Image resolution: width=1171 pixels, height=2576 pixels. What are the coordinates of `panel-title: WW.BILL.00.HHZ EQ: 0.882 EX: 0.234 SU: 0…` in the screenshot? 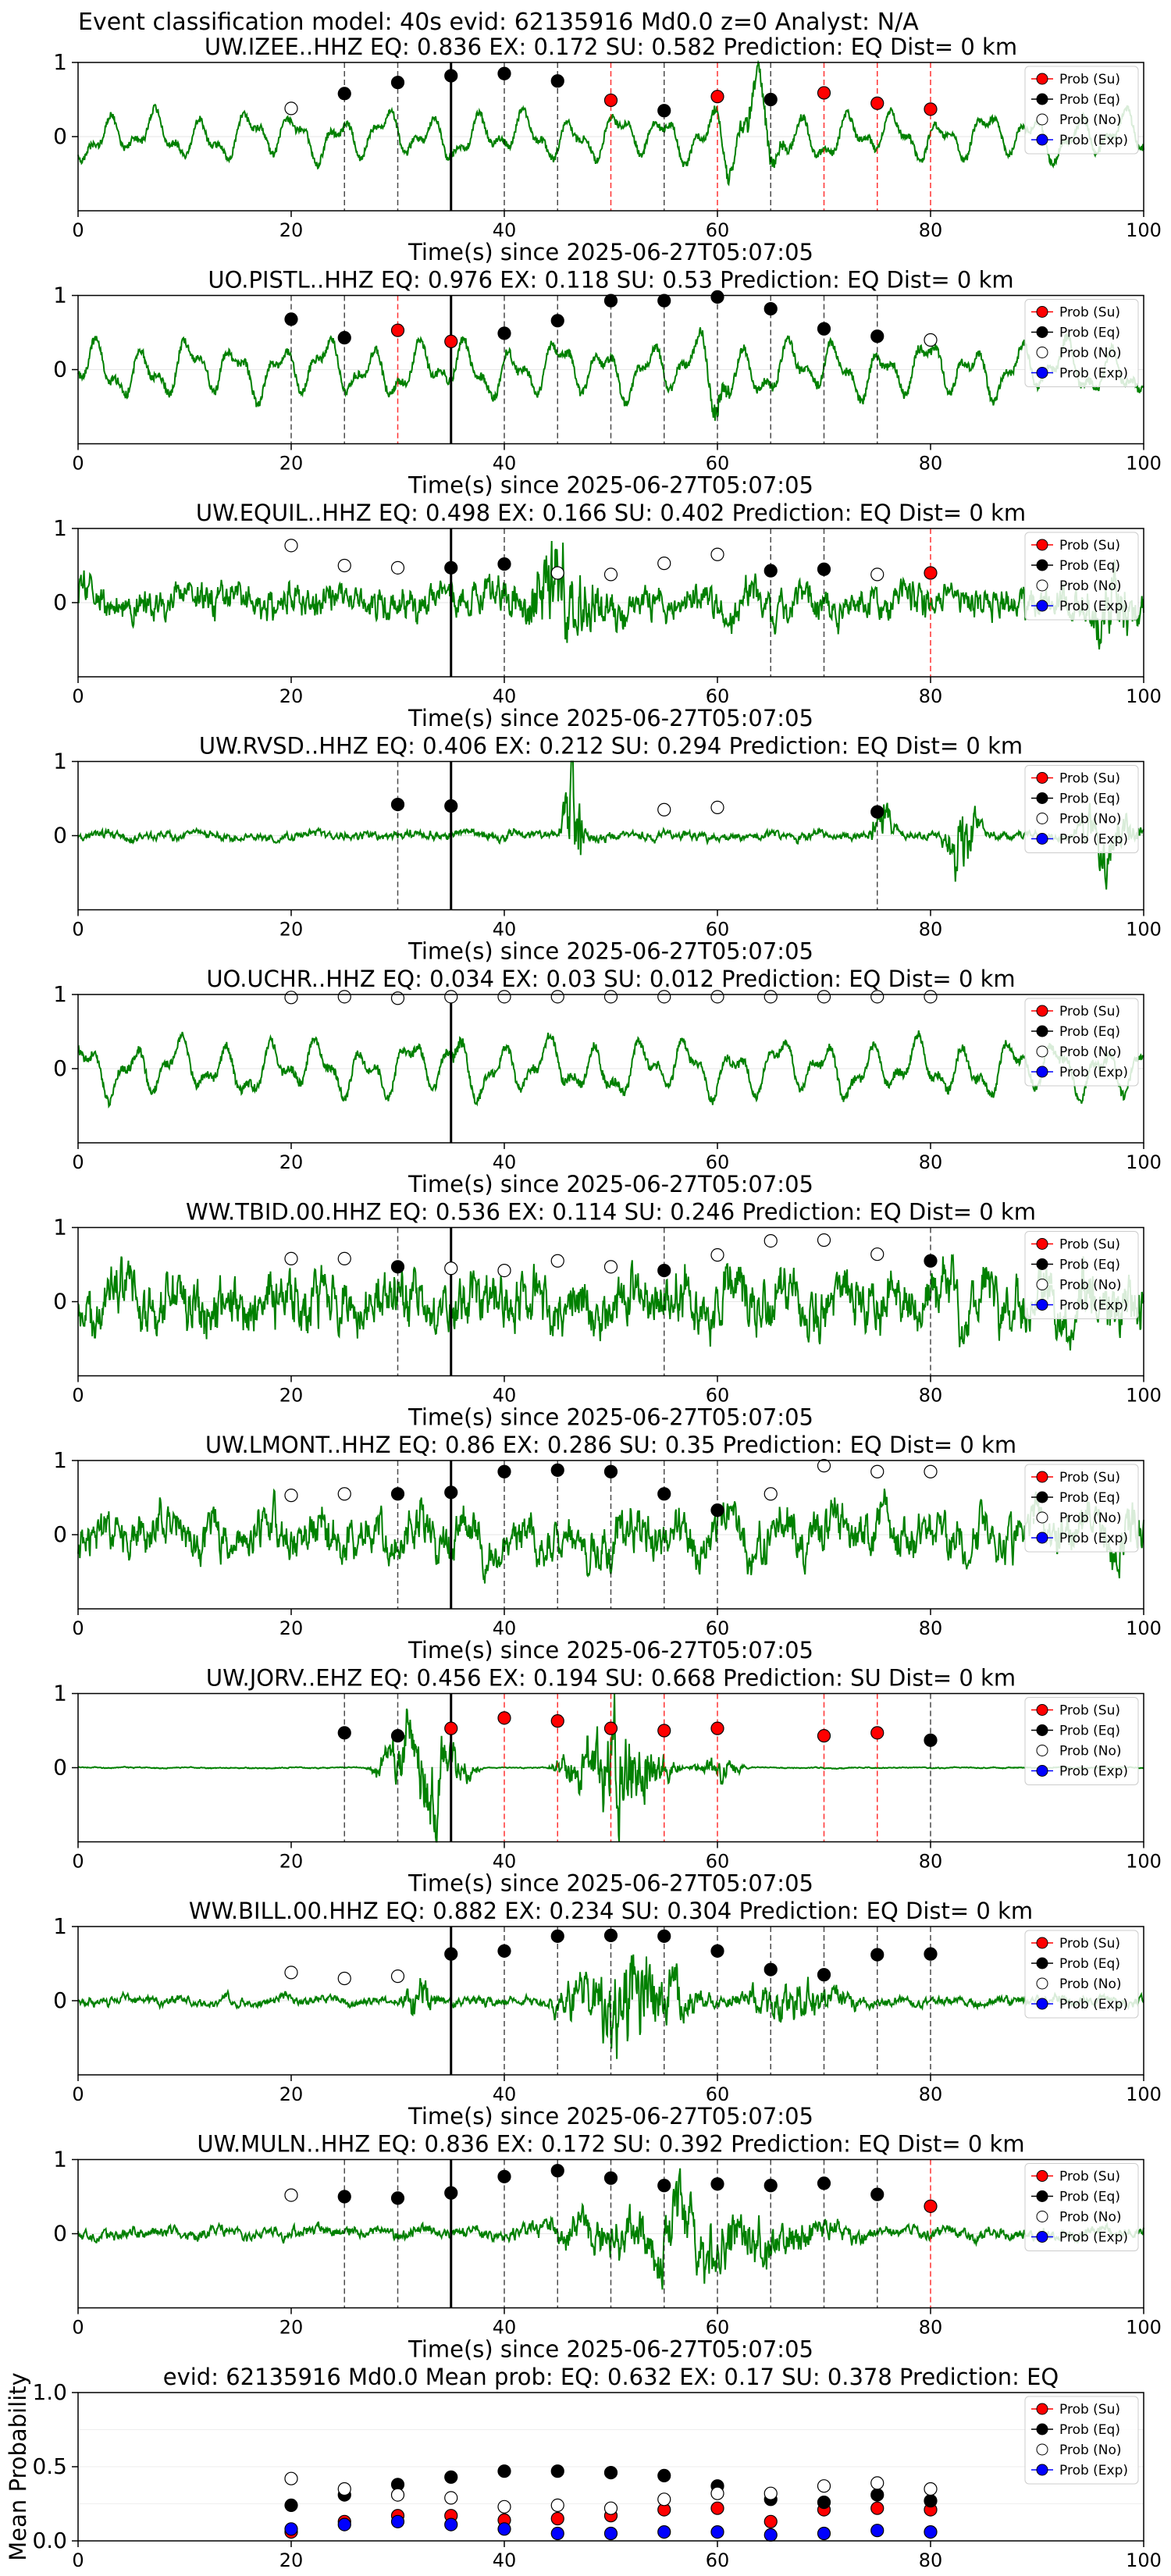 It's located at (611, 1911).